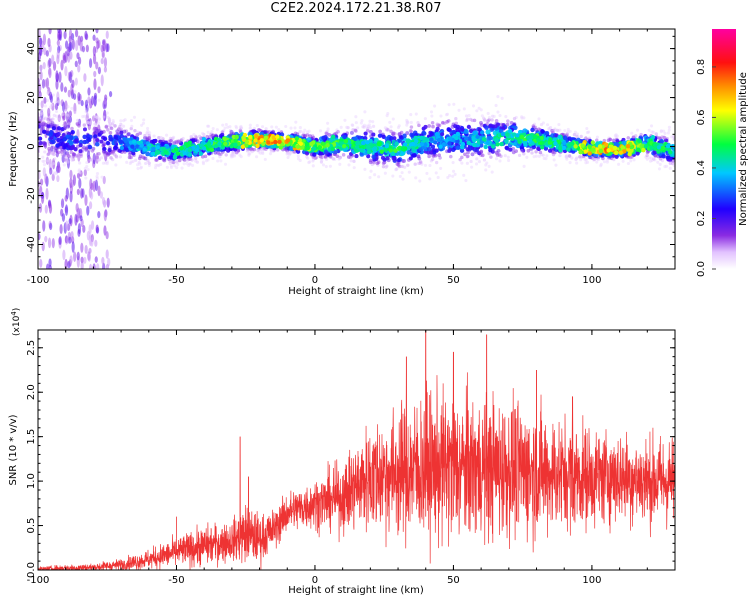 This screenshot has height=600, width=750. I want to click on snr-xtick-label: -100, so click(38, 580).